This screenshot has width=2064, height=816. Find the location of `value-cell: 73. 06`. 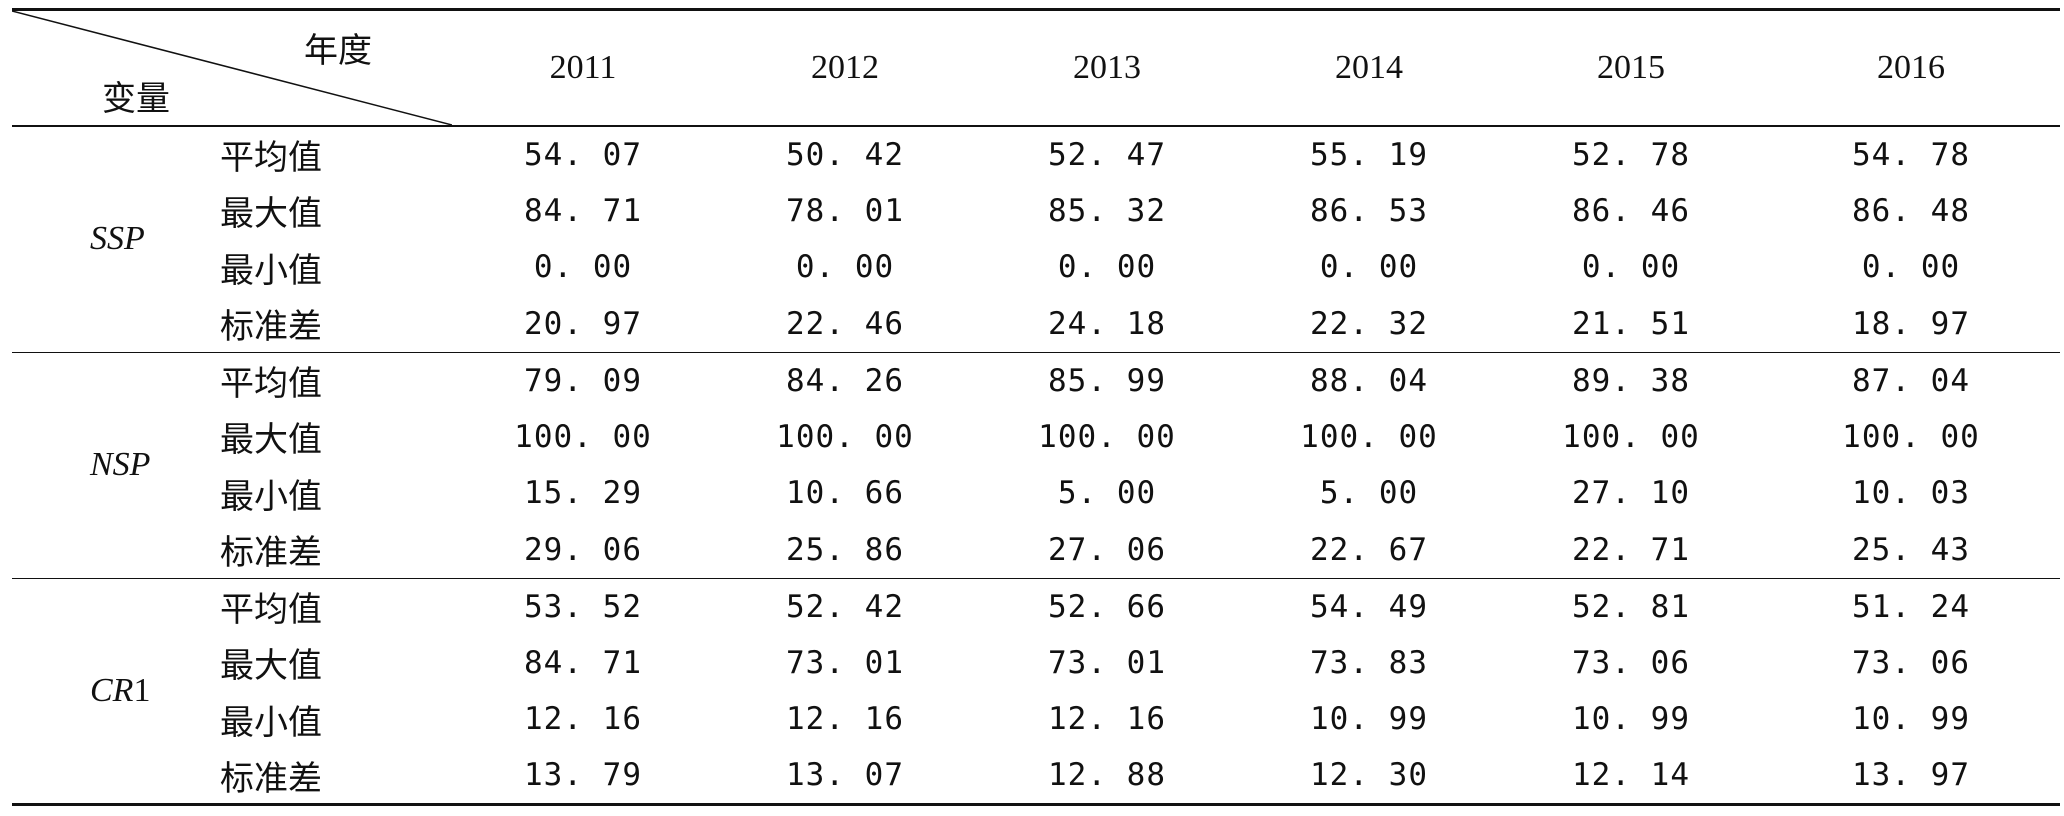

value-cell: 73. 06 is located at coordinates (1911, 662).